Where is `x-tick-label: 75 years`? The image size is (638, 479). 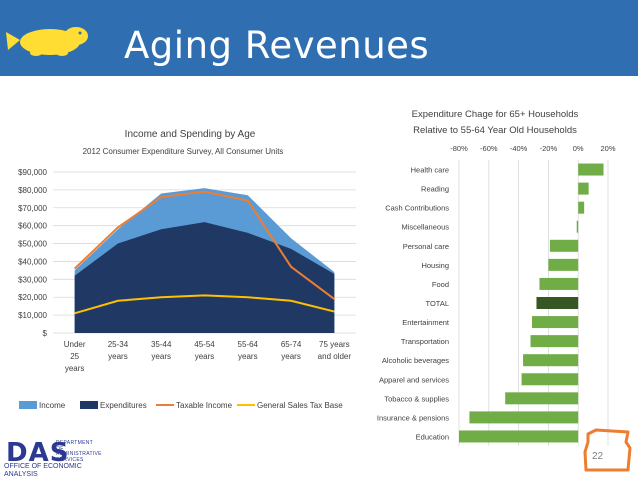
x-tick-label: 75 years is located at coordinates (334, 344).